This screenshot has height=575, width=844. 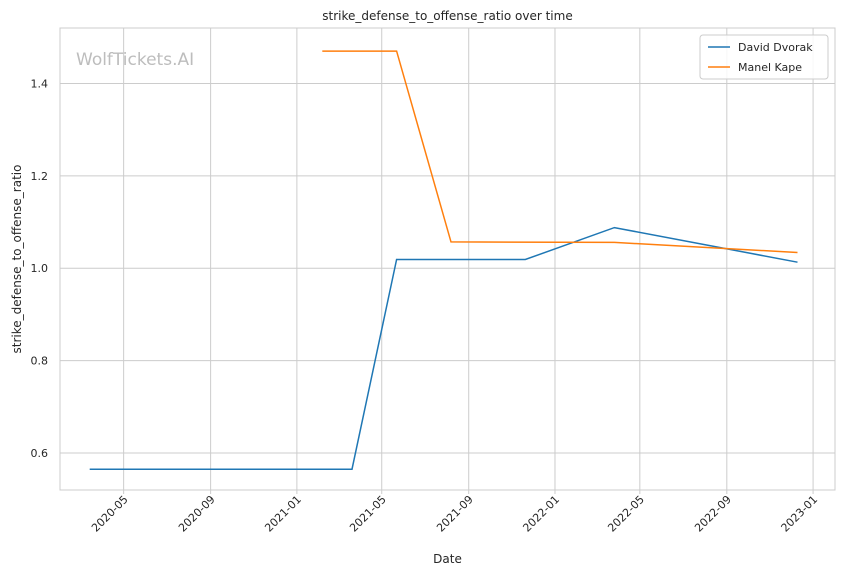 I want to click on legend-label: Manel Kape, so click(x=770, y=67).